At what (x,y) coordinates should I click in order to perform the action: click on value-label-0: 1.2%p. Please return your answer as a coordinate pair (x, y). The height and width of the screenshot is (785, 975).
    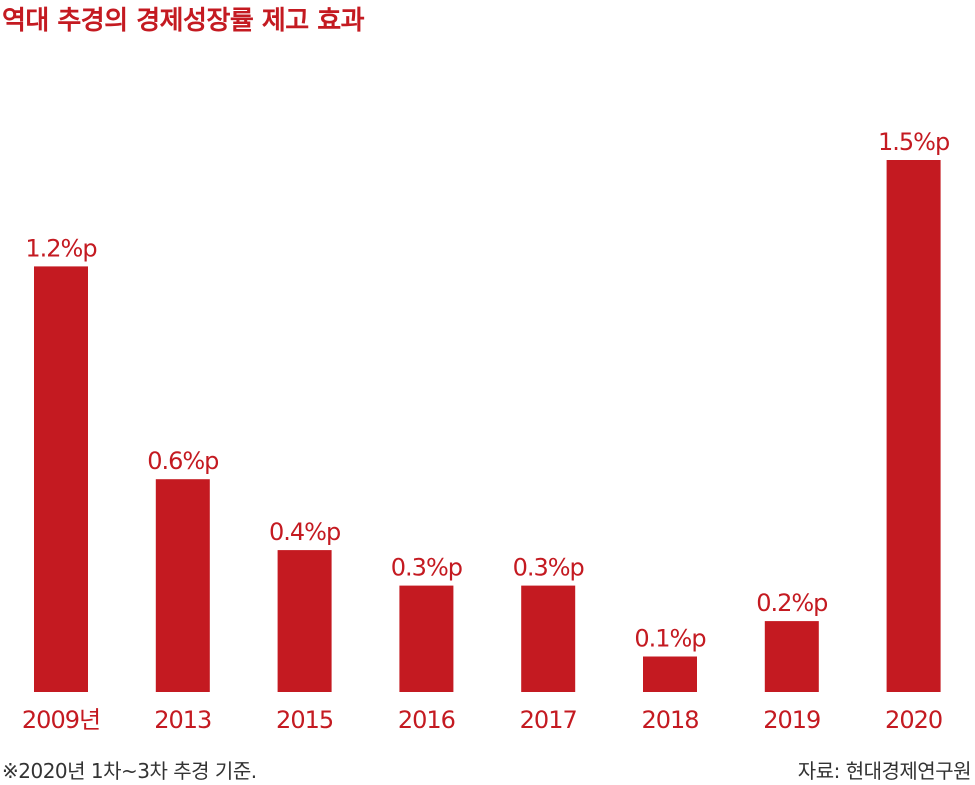
    Looking at the image, I should click on (60, 248).